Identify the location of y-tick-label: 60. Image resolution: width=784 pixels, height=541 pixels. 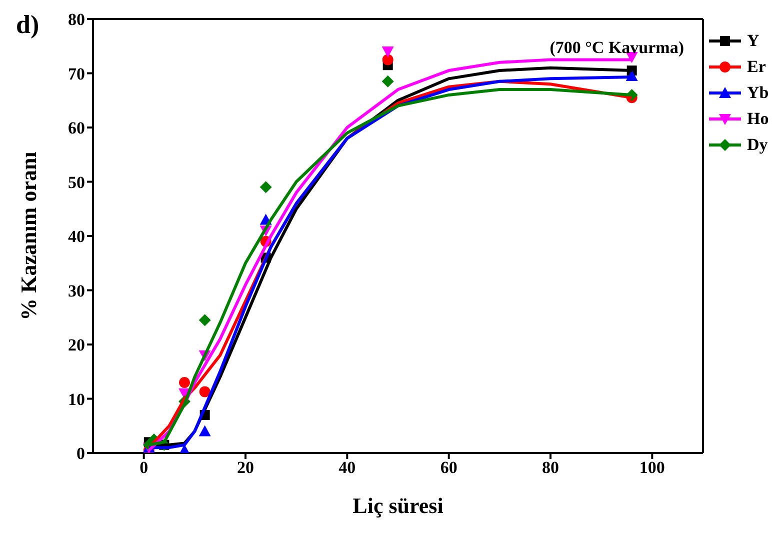
(76, 128).